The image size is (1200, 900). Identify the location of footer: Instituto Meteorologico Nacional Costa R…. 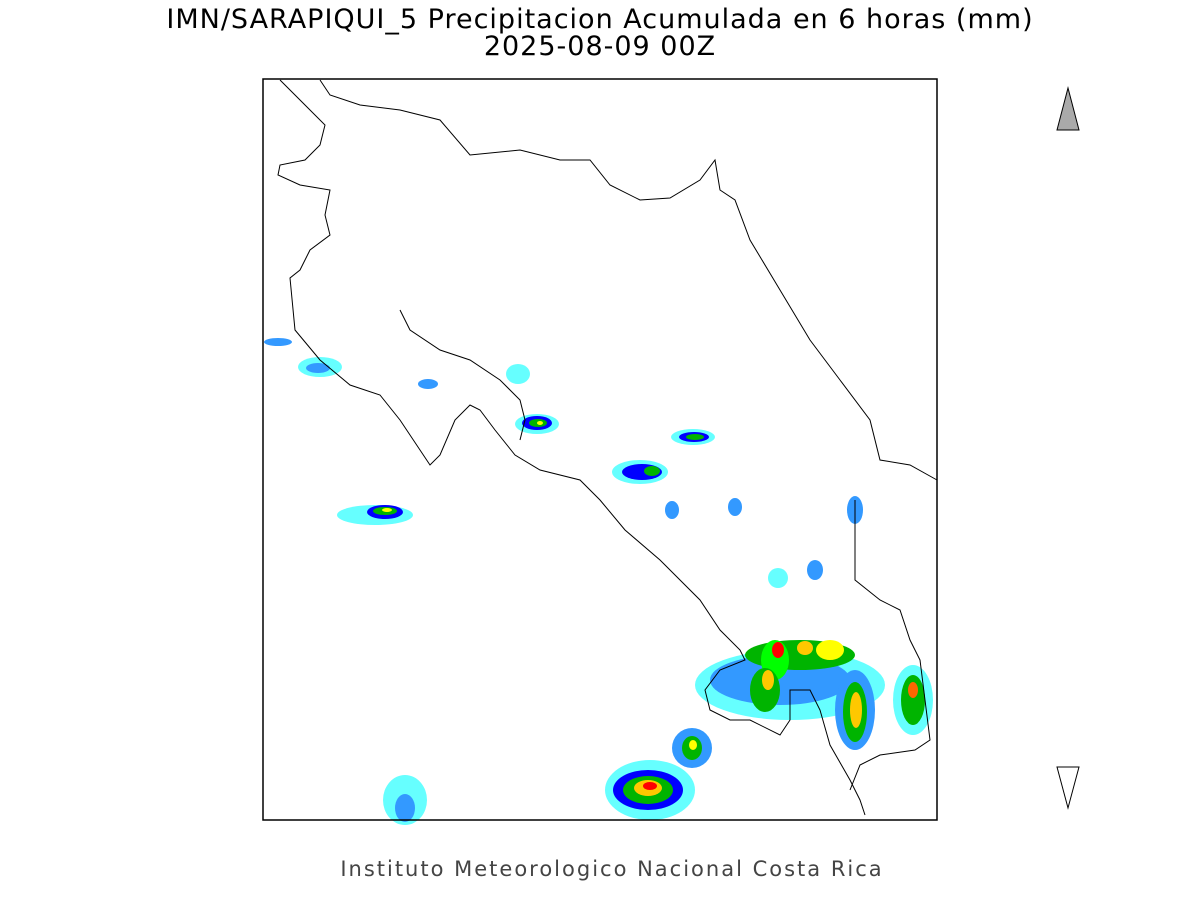
(611, 869).